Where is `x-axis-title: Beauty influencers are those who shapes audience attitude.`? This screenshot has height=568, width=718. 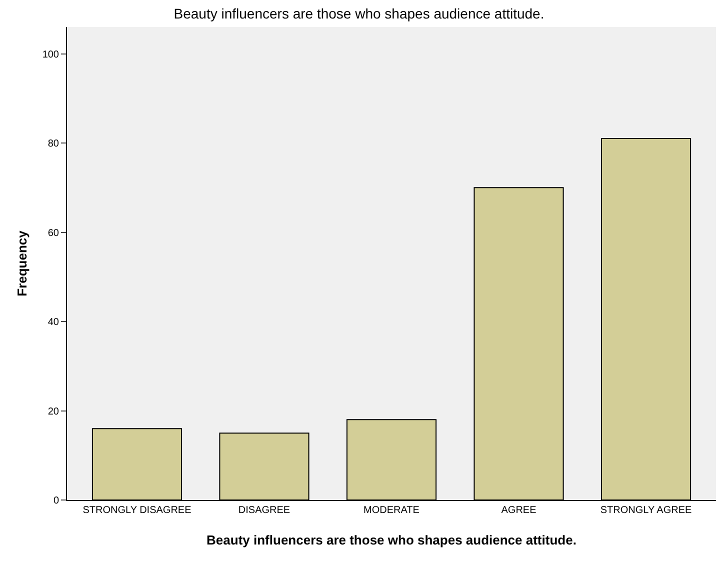 x-axis-title: Beauty influencers are those who shapes audience attitude. is located at coordinates (391, 540).